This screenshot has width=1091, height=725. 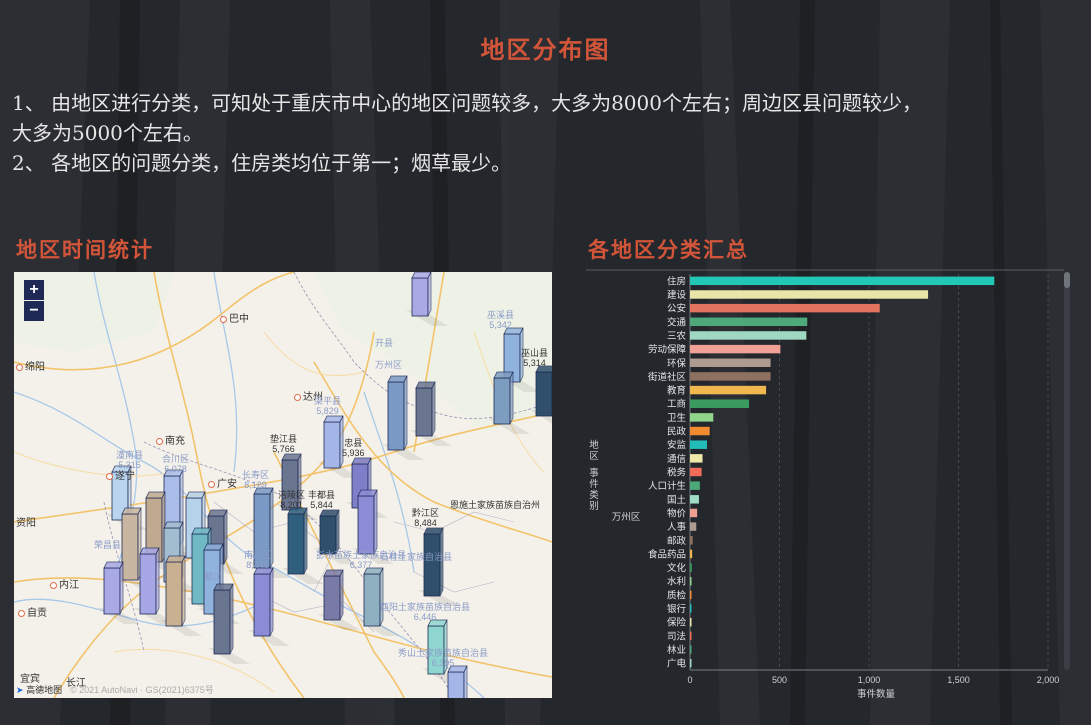 I want to click on city-label: 长江, so click(x=76, y=683).